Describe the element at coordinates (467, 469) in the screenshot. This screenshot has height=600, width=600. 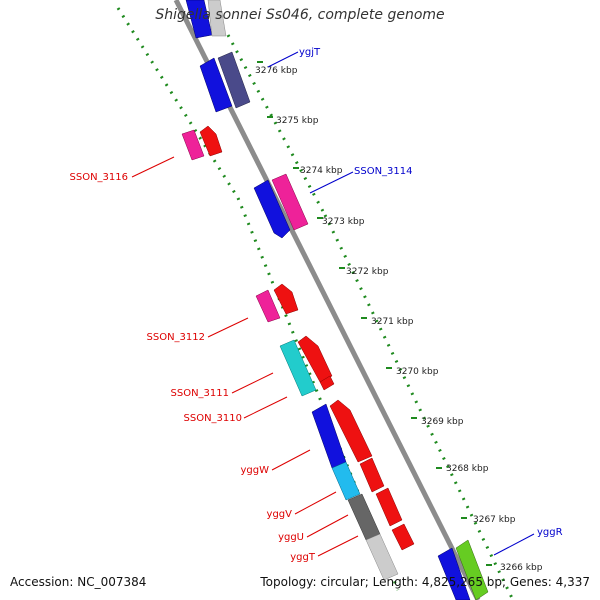
I see `tick-label-3268: 3268 kbp` at that location.